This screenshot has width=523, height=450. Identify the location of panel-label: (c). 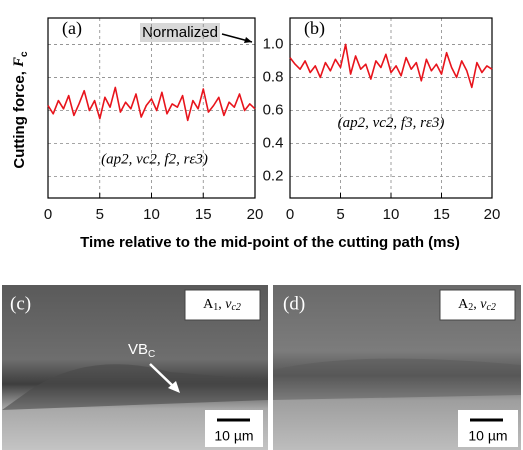
(20, 303).